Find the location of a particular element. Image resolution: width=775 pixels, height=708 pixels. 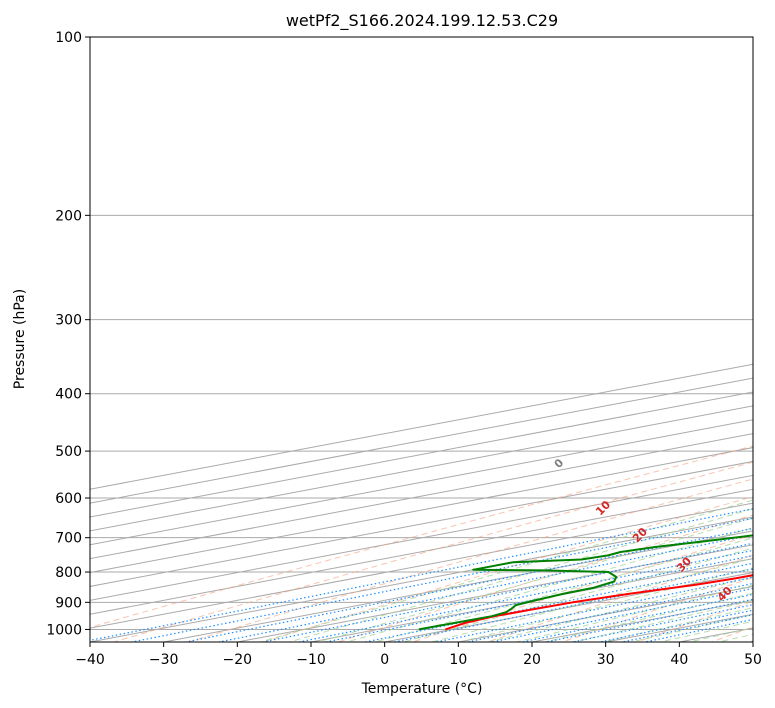

x-tick-label: −10 is located at coordinates (311, 660).